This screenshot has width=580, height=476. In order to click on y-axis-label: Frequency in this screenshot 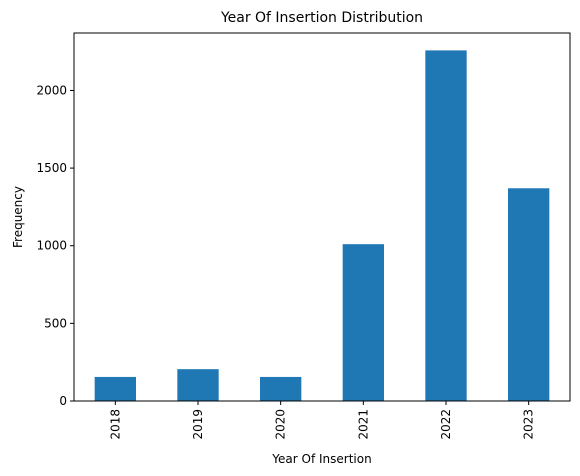, I will do `click(18, 217)`.